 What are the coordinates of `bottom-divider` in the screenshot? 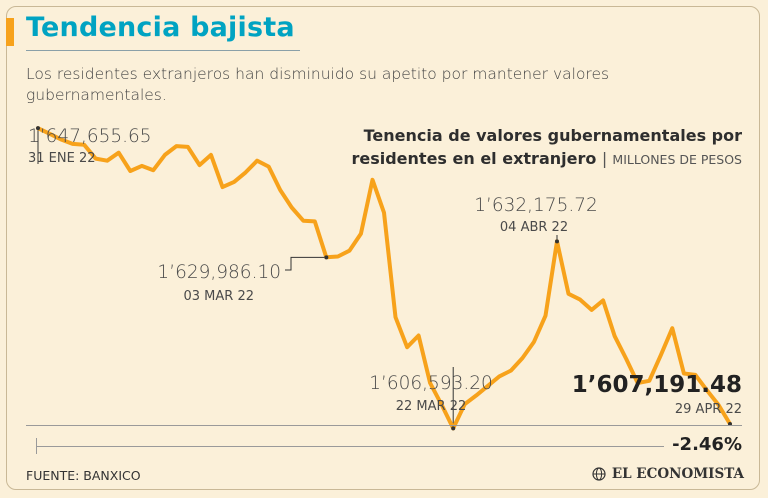 It's located at (384, 425).